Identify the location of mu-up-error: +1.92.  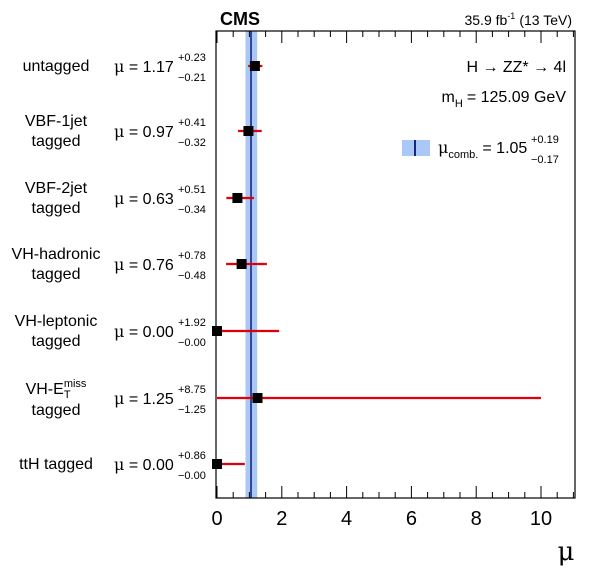
(192, 323).